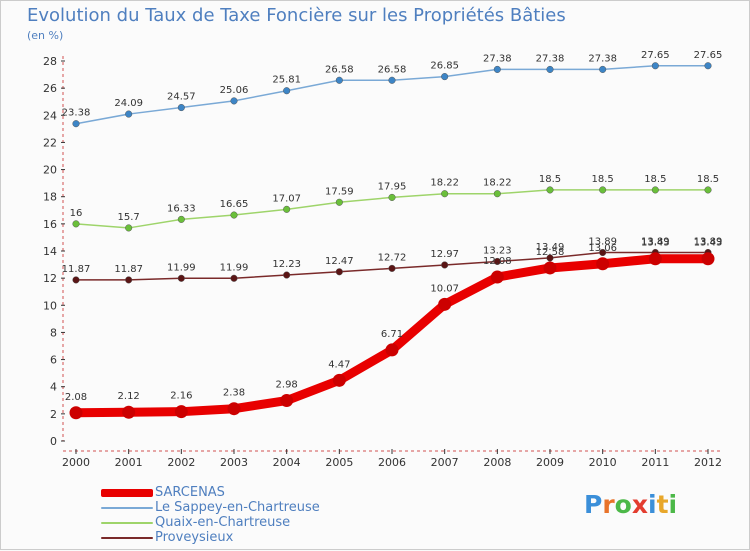  I want to click on legend-label: SARCENAS, so click(190, 492).